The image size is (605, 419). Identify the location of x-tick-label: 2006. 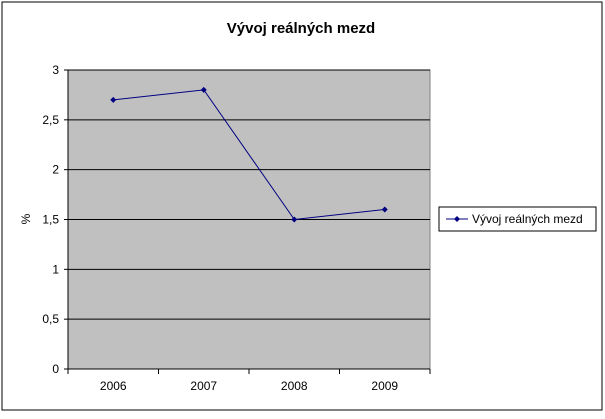
(113, 386).